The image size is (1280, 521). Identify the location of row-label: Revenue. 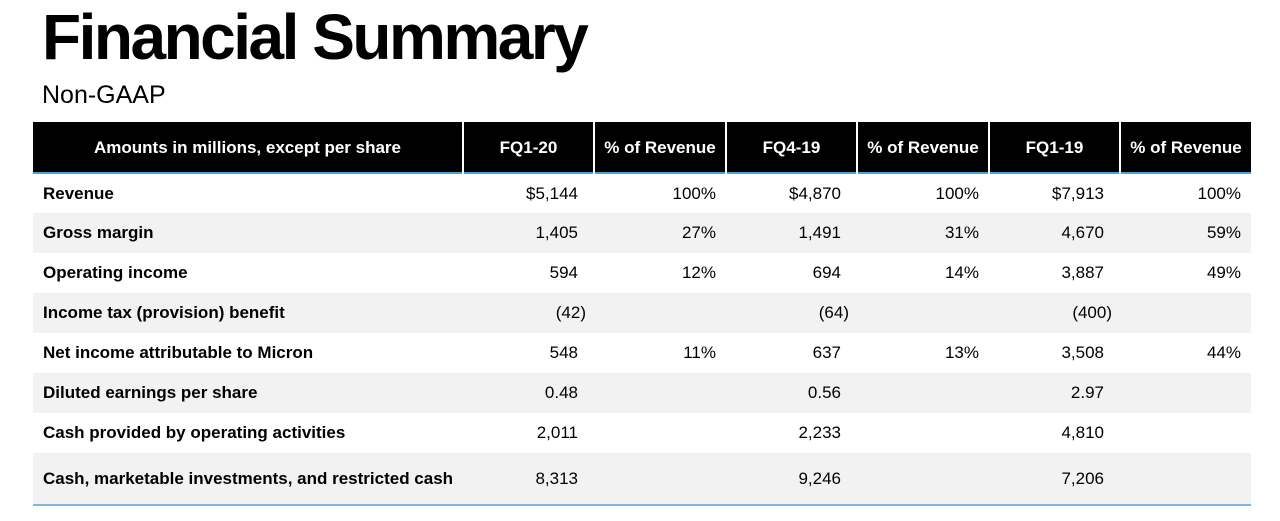
(248, 193).